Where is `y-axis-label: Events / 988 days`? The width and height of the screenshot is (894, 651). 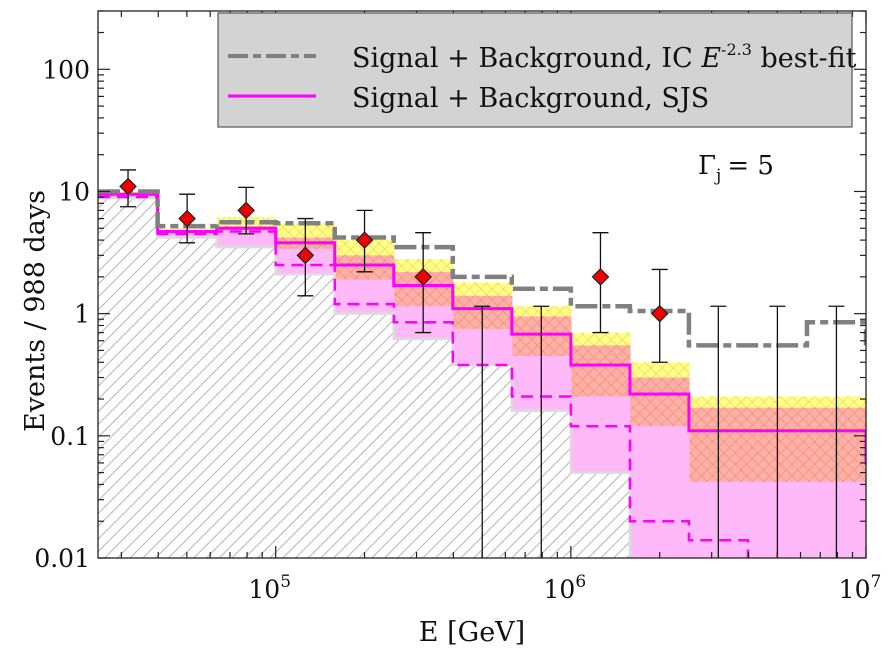 y-axis-label: Events / 988 days is located at coordinates (35, 311).